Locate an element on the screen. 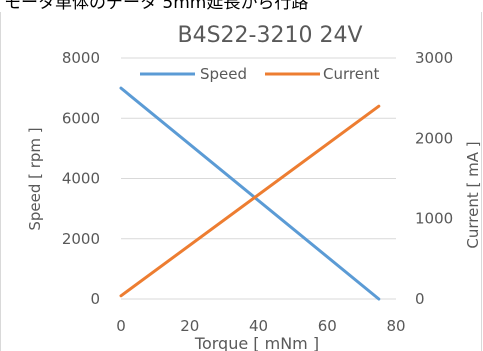 This screenshot has height=351, width=483. y2-axis-label: Current [ mA ] is located at coordinates (473, 194).